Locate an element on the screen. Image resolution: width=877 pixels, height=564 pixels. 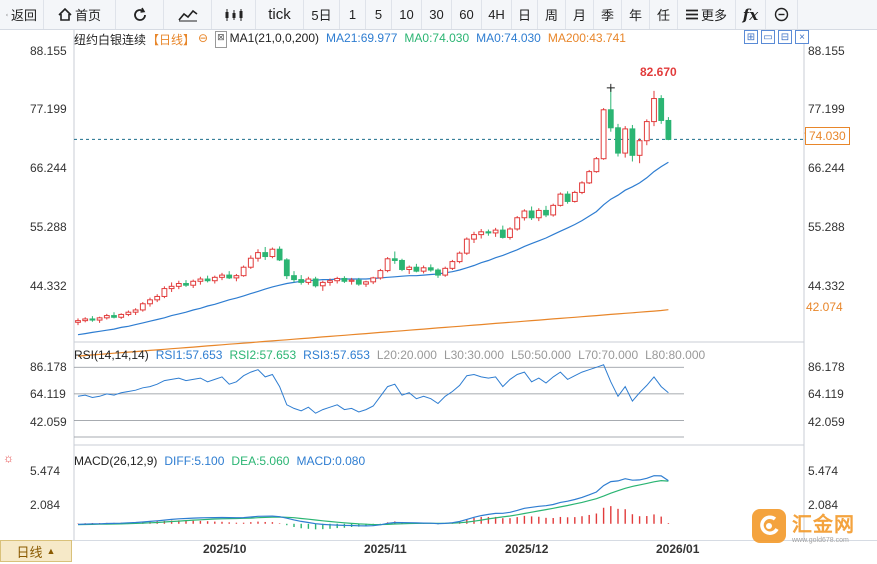
zoom-out-icon is located at coordinates (781, 14).